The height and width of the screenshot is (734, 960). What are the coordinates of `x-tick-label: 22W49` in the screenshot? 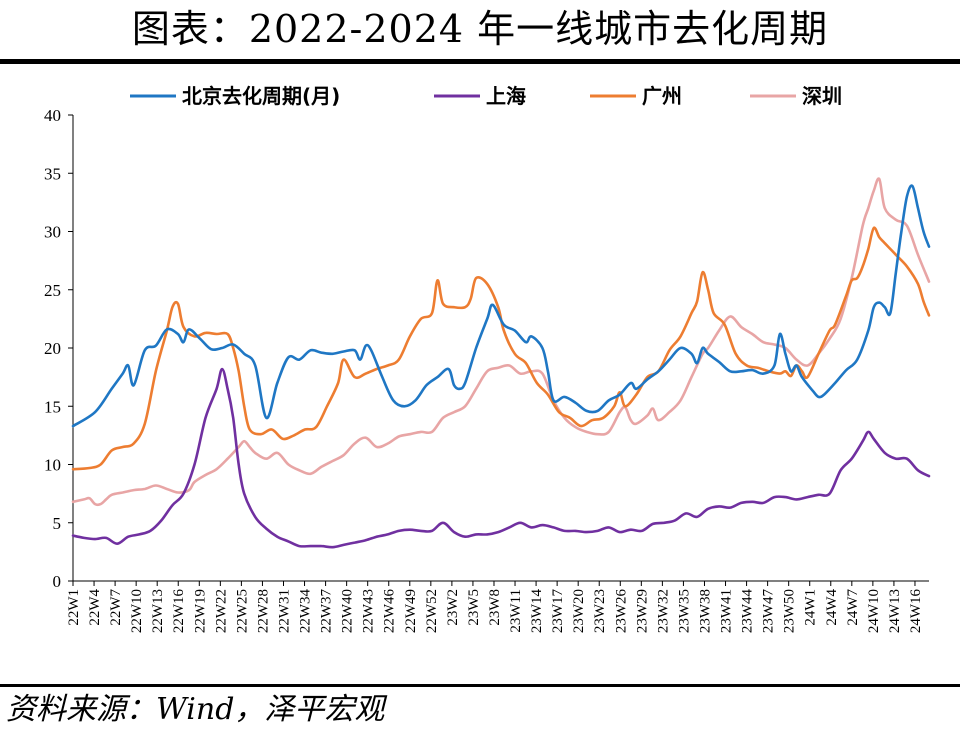 It's located at (411, 611).